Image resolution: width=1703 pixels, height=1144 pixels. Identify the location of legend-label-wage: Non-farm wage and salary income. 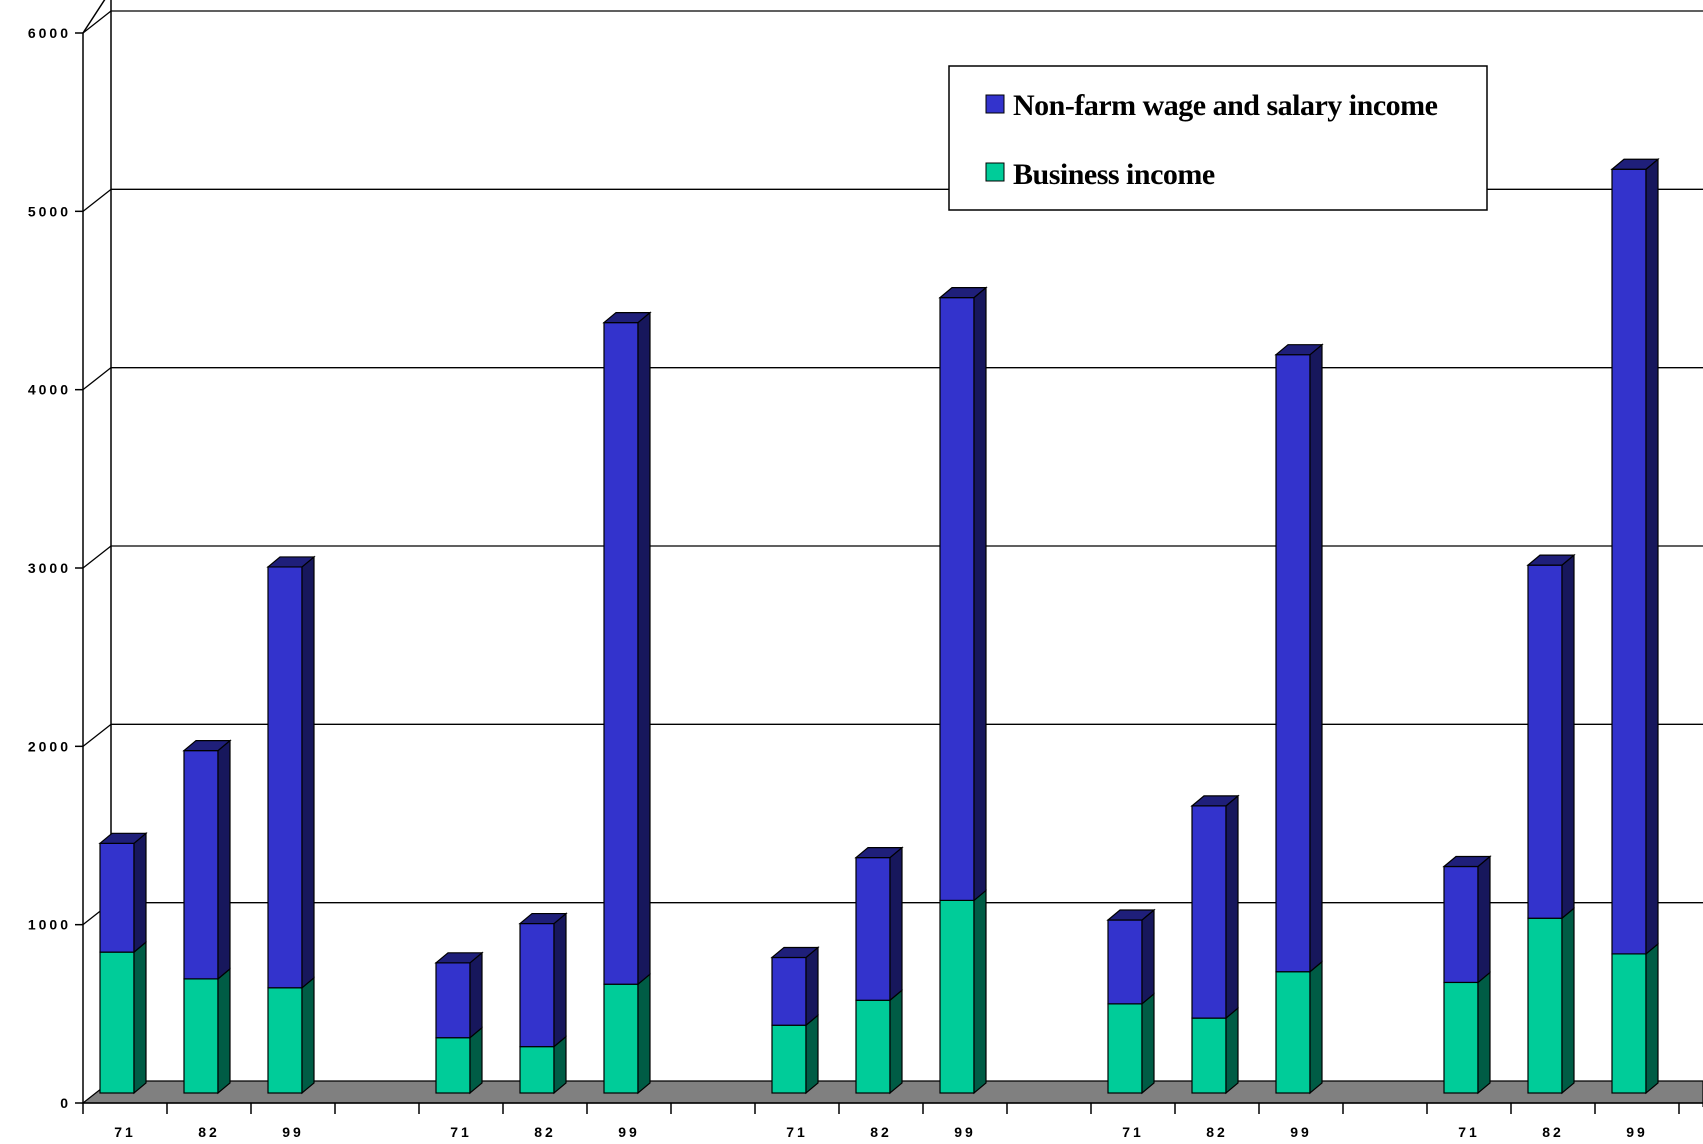
(1225, 105).